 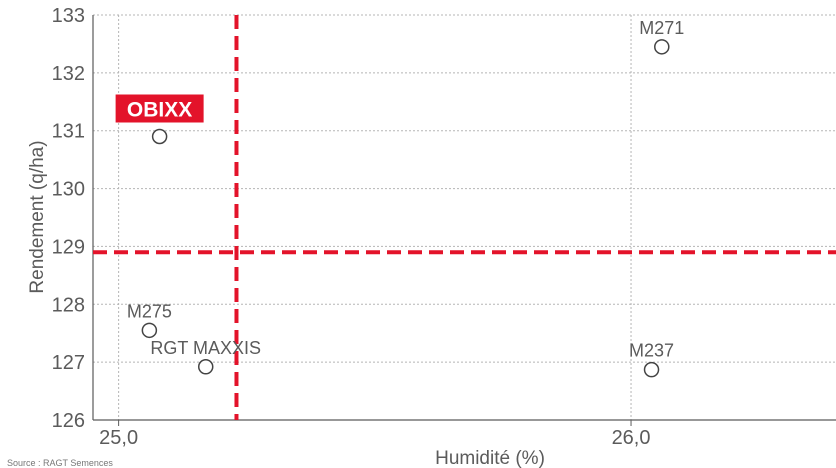 What do you see at coordinates (661, 28) in the screenshot?
I see `point-label: M271` at bounding box center [661, 28].